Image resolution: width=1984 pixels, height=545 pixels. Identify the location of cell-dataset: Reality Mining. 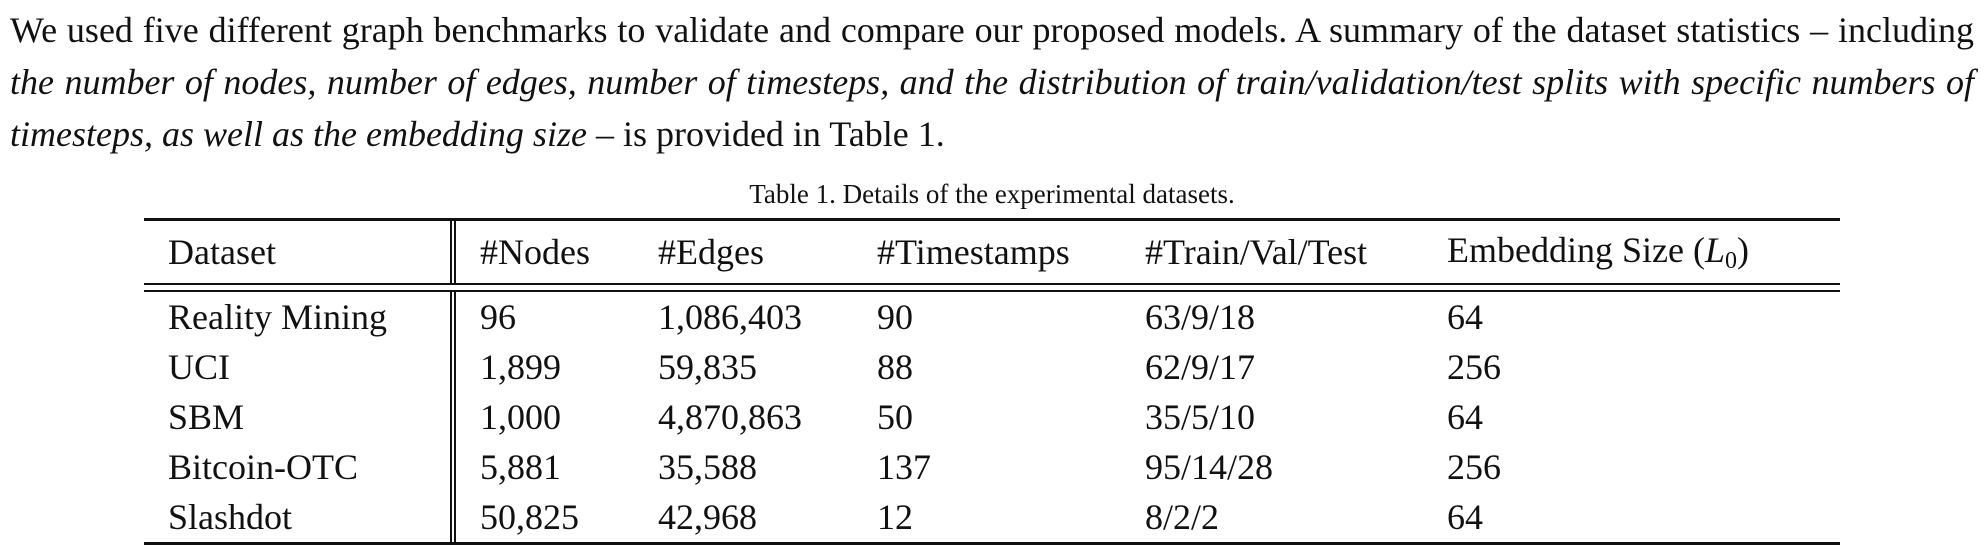
(300, 317).